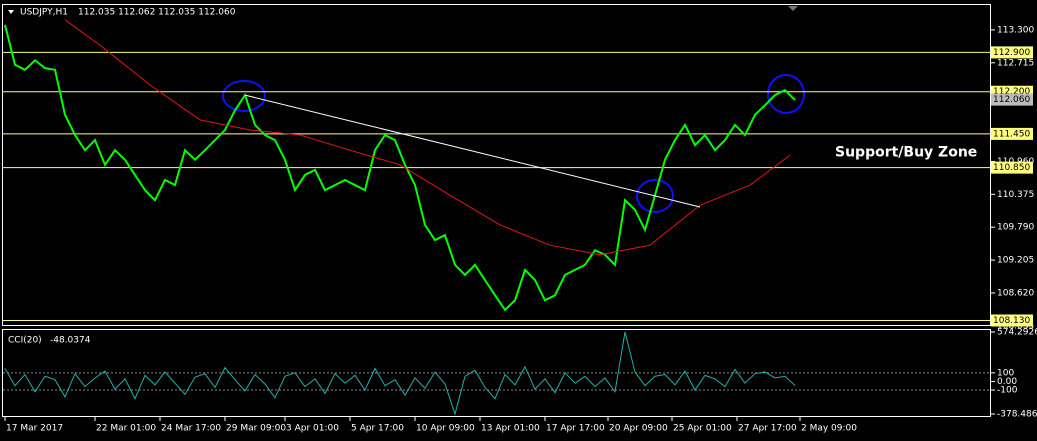 Image resolution: width=1037 pixels, height=441 pixels. What do you see at coordinates (1015, 30) in the screenshot?
I see `y-tick-label: 113.300` at bounding box center [1015, 30].